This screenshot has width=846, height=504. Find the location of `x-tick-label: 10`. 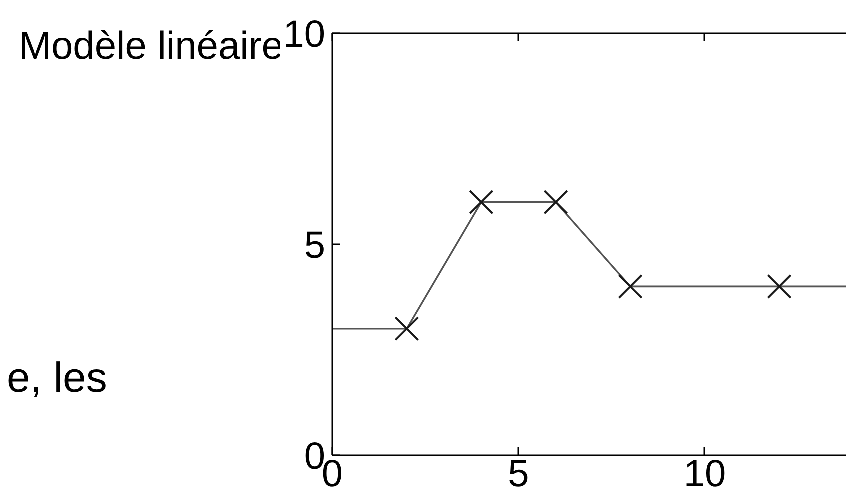

x-tick-label: 10 is located at coordinates (705, 475).